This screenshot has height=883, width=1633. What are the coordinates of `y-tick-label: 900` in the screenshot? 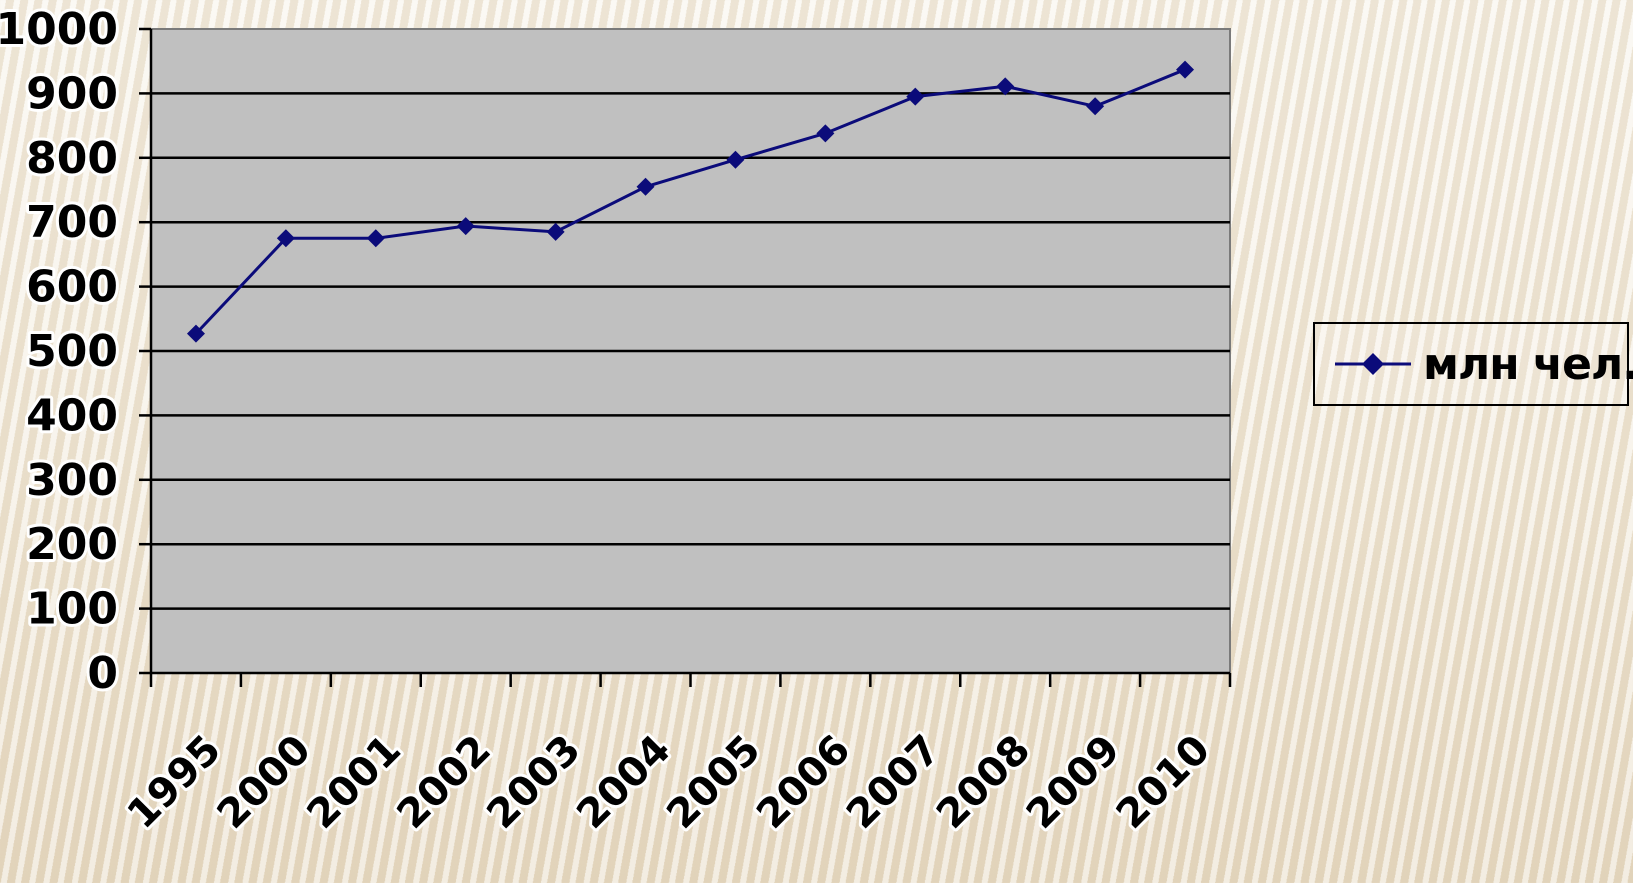 It's located at (72, 93).